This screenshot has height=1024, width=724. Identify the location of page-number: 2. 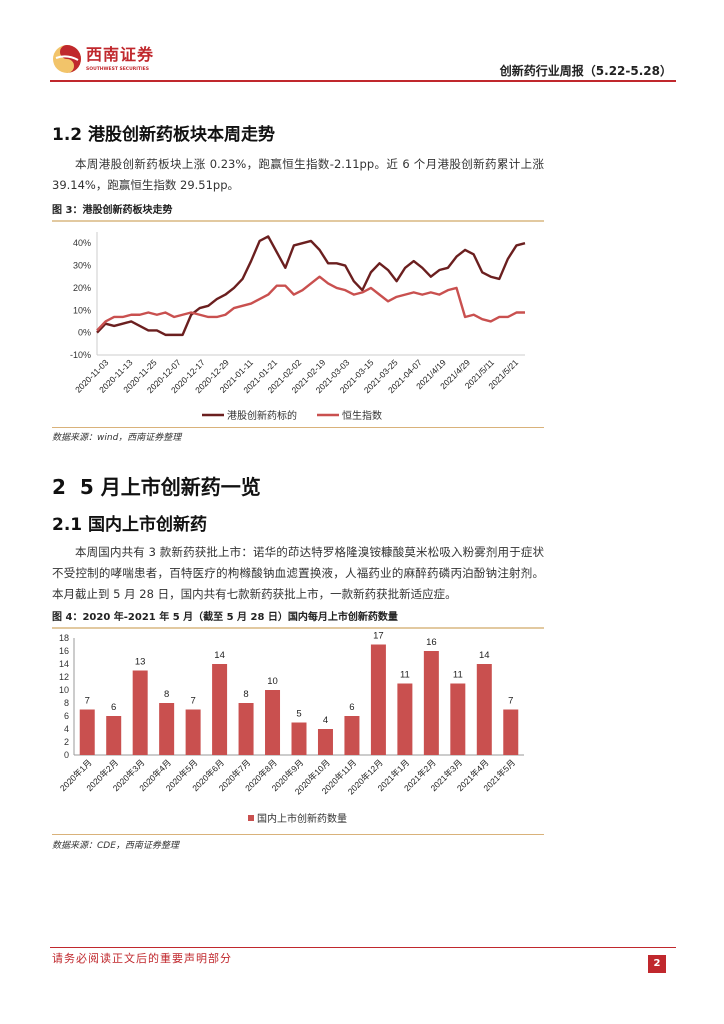
(657, 964).